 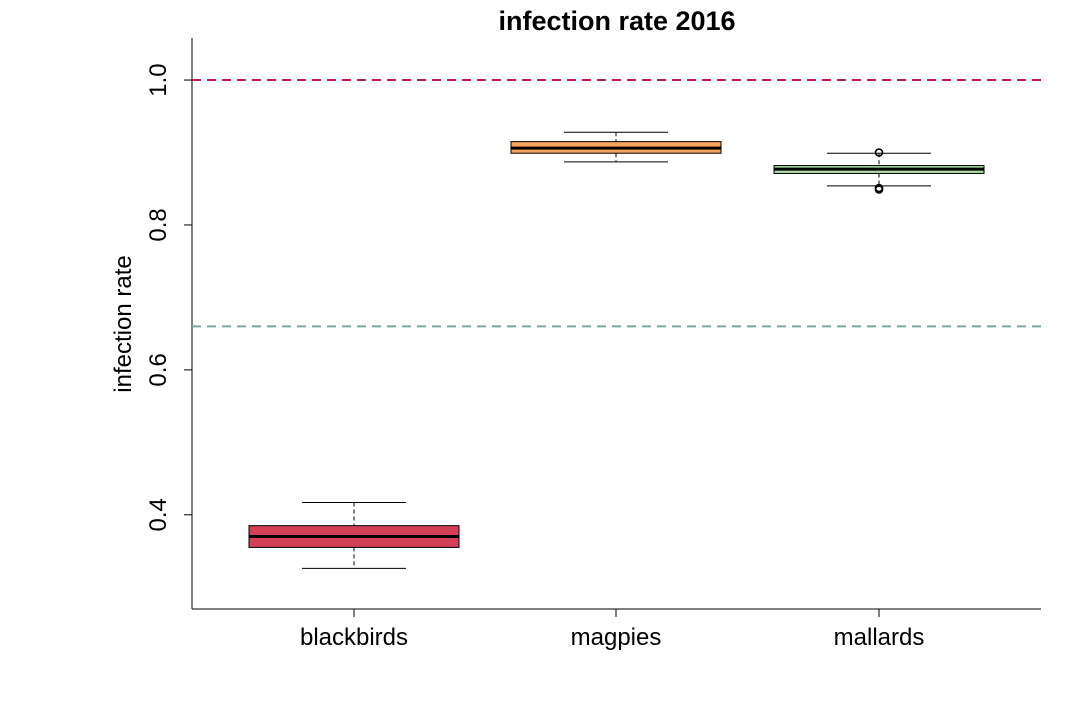 I want to click on y-tick-label: 1.0, so click(x=158, y=79).